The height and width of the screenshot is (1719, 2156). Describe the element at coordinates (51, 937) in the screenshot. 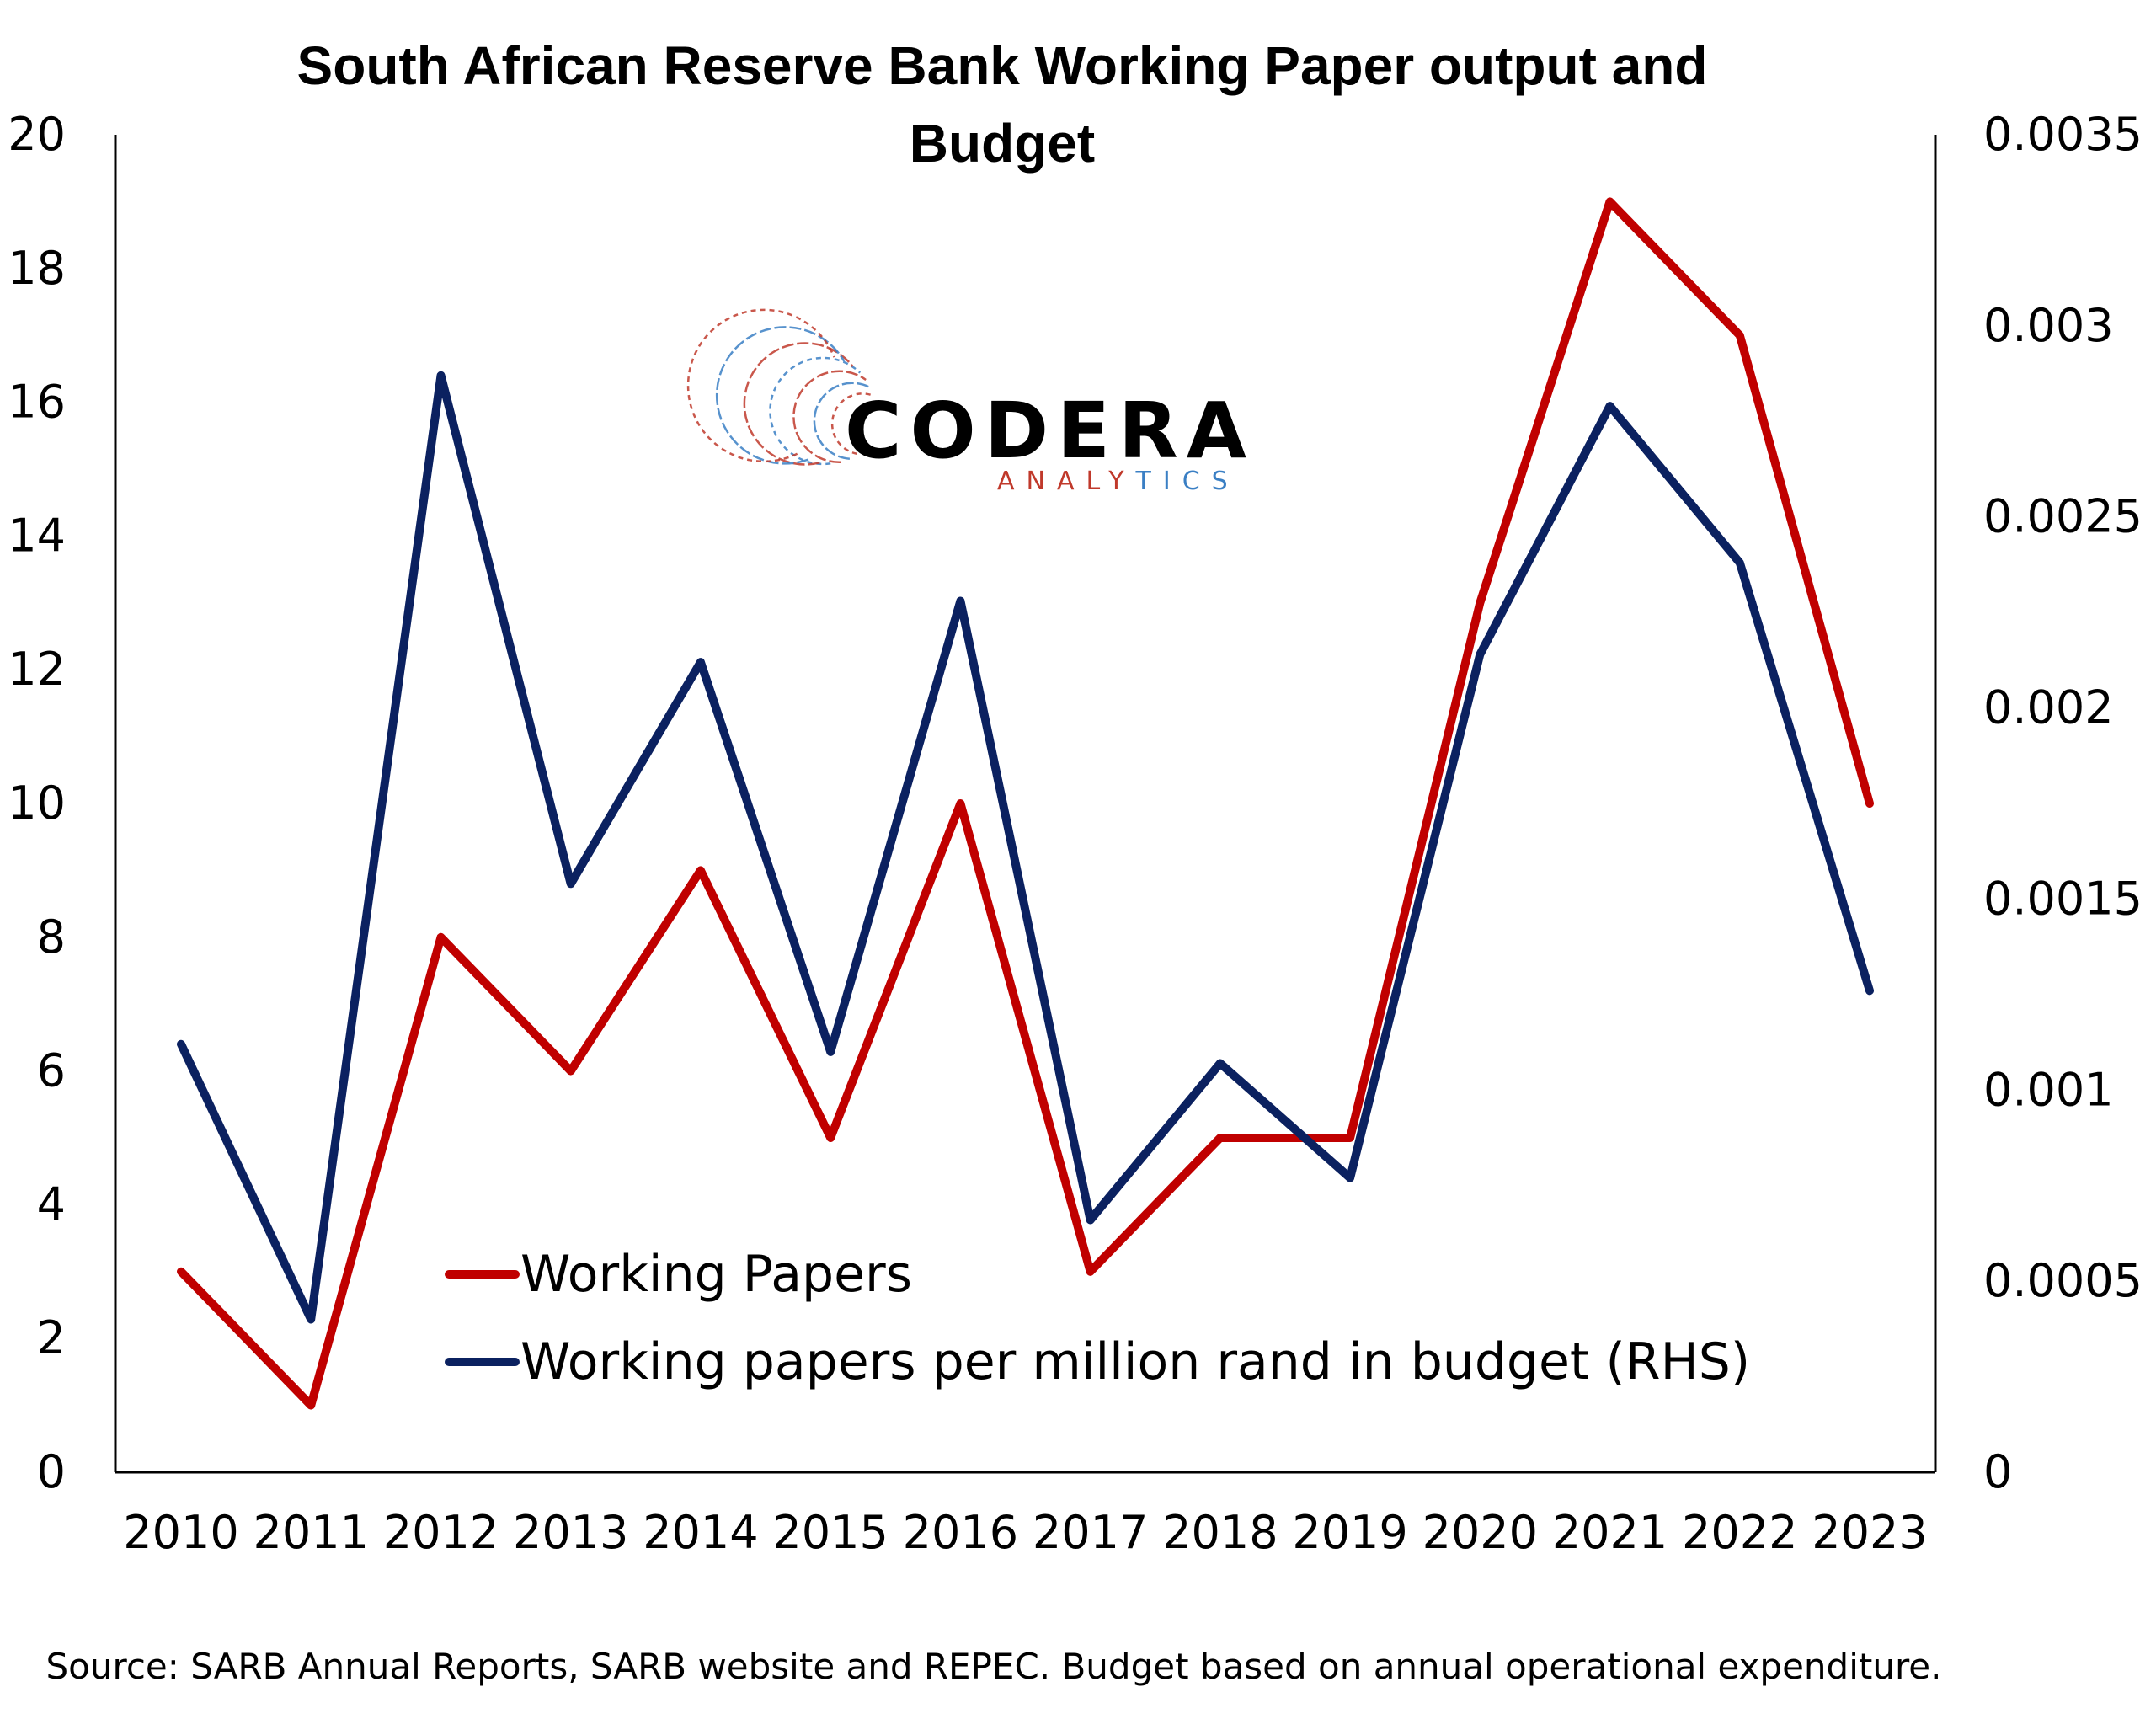

I see `left-tick-label: 8` at that location.